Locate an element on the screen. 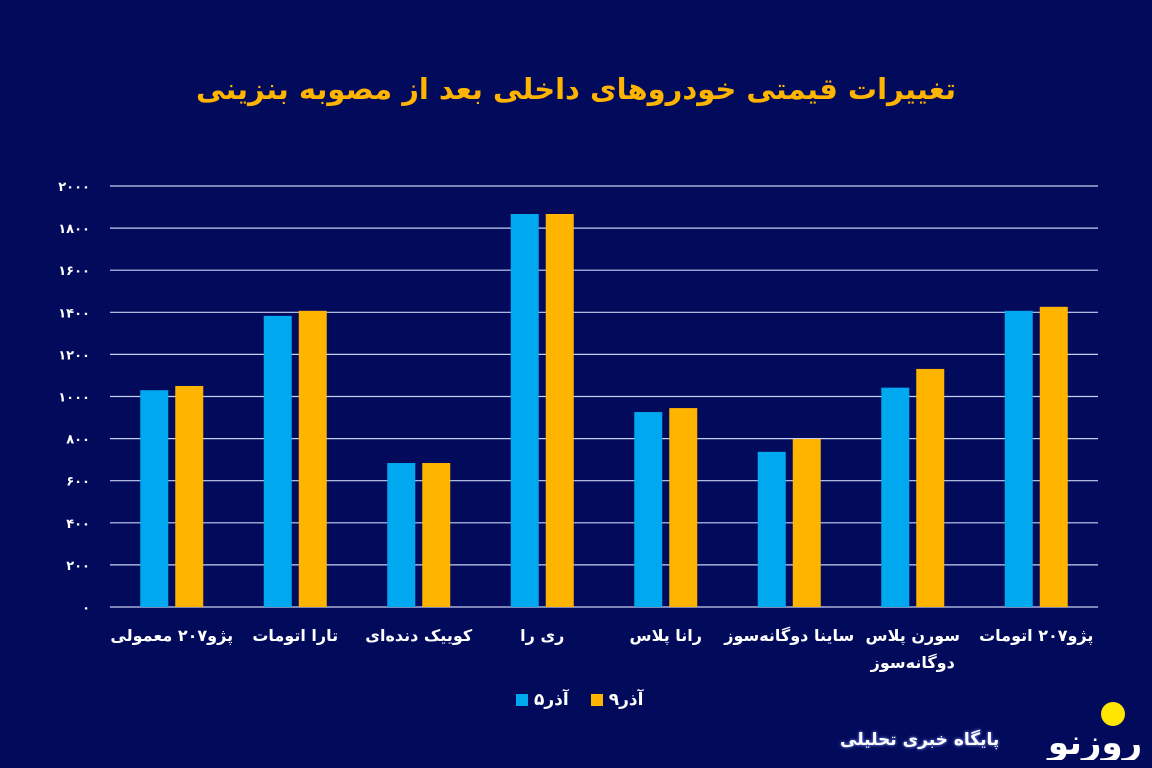 This screenshot has width=1152, height=768. y-tick-label: ۶۰۰ is located at coordinates (78, 482).